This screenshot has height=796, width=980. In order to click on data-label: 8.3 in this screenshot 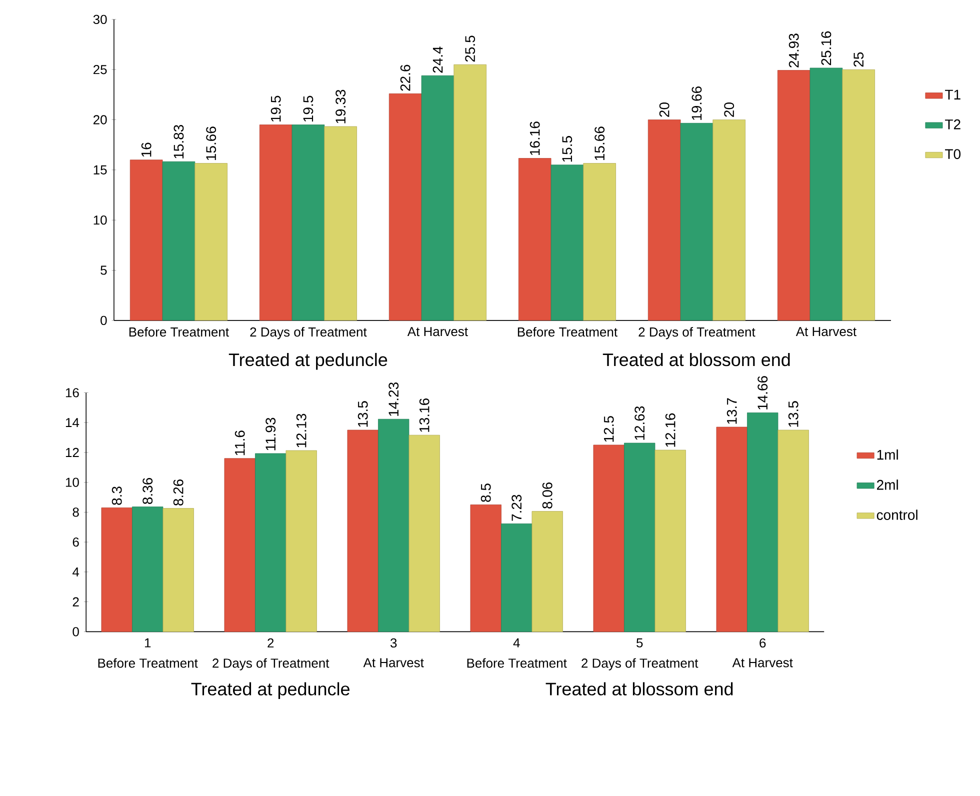, I will do `click(117, 495)`.